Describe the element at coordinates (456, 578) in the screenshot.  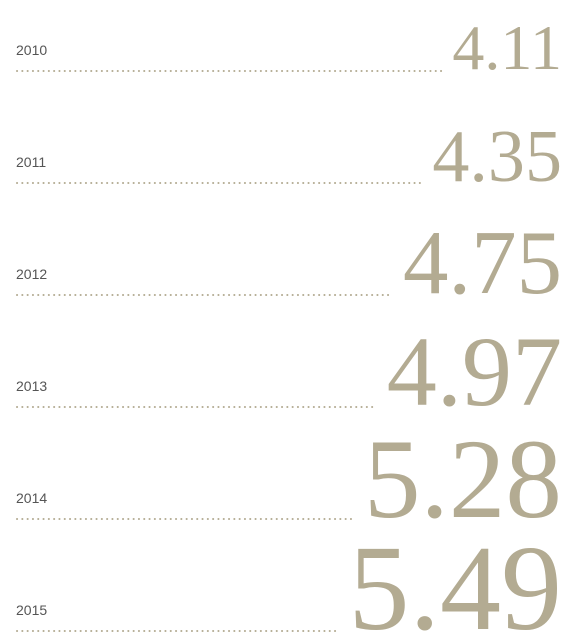
I see `value-label: 5.49` at that location.